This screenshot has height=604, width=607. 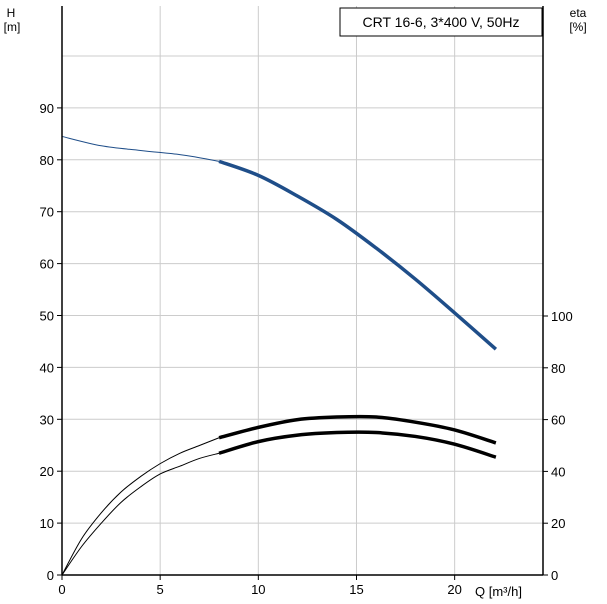 What do you see at coordinates (554, 575) in the screenshot?
I see `y-right-tick-label: 0` at bounding box center [554, 575].